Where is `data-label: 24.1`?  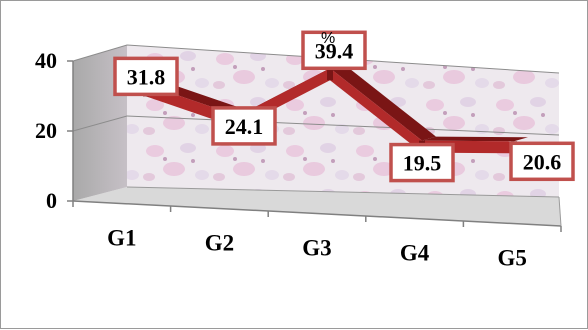
data-label: 24.1 is located at coordinates (244, 126).